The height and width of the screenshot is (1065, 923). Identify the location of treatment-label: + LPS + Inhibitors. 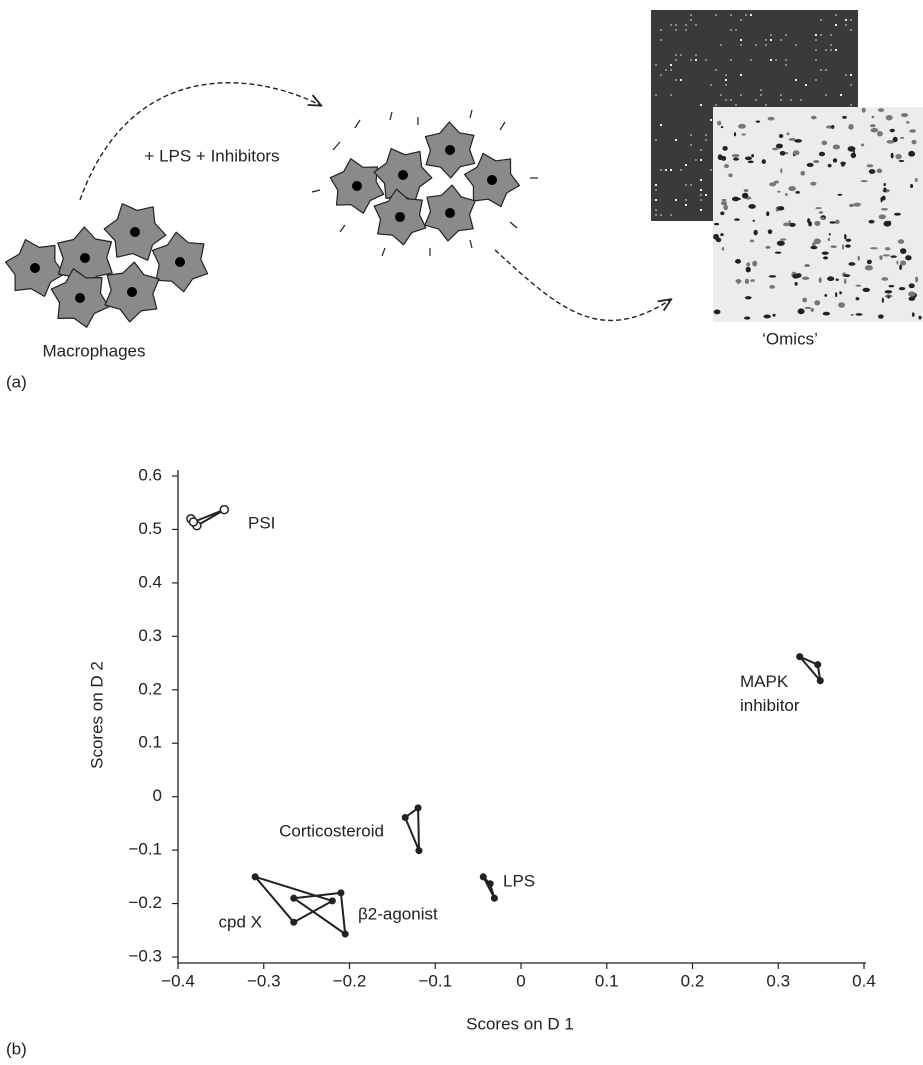
(211, 155).